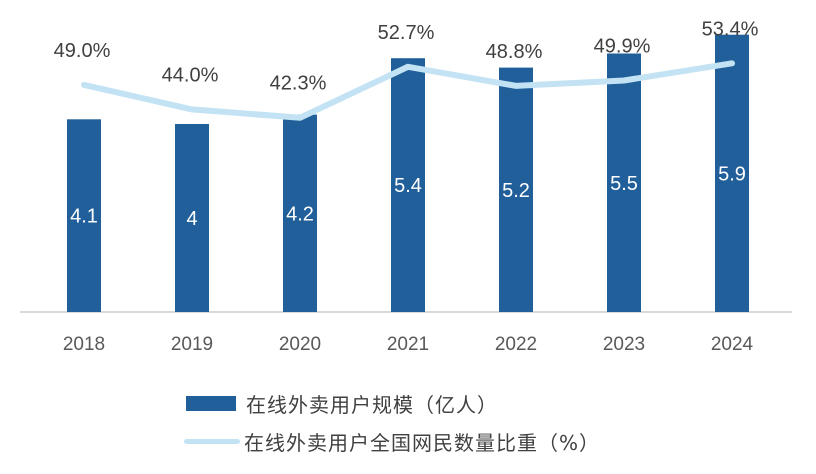 This screenshot has height=474, width=816. I want to click on line-label-2023: 49.9%, so click(622, 46).